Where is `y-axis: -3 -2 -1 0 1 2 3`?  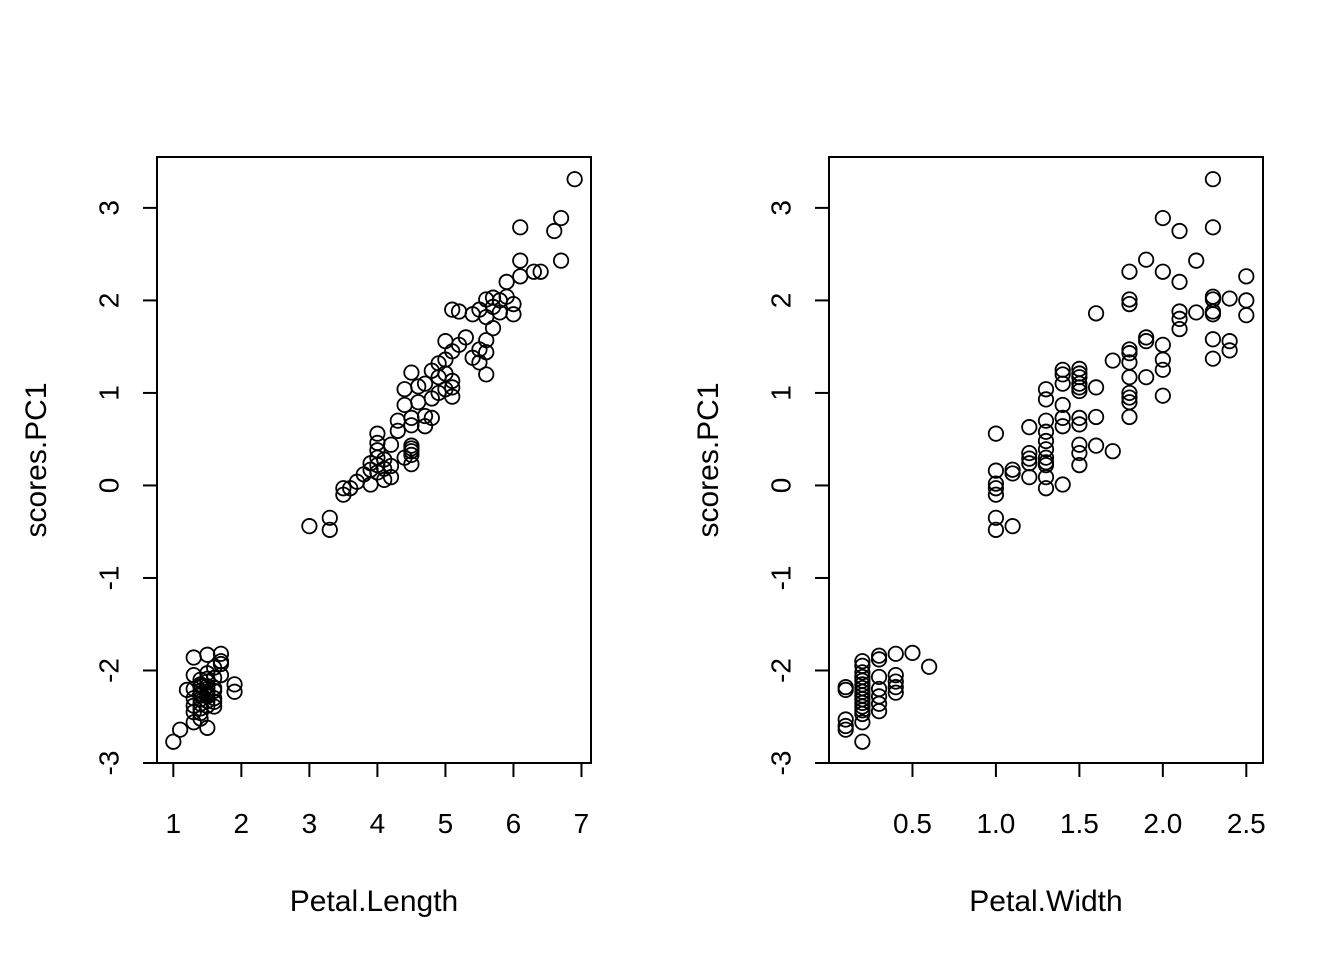 y-axis: -3 -2 -1 0 1 2 3 is located at coordinates (126, 487).